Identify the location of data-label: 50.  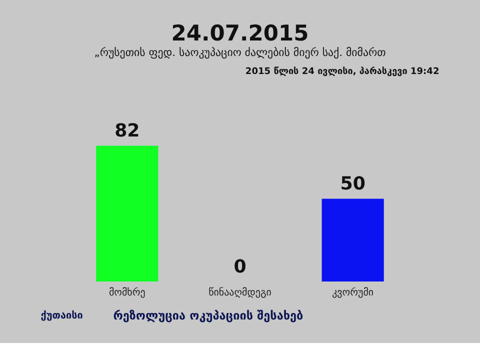
(353, 184).